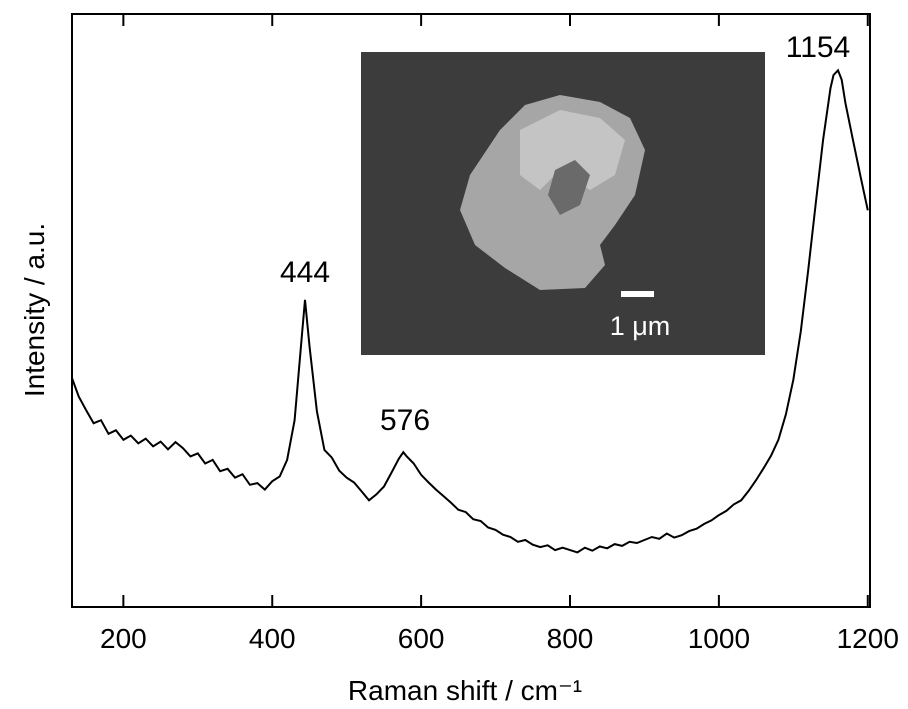 Image resolution: width=908 pixels, height=709 pixels. Describe the element at coordinates (305, 272) in the screenshot. I see `peak-label: 444` at that location.